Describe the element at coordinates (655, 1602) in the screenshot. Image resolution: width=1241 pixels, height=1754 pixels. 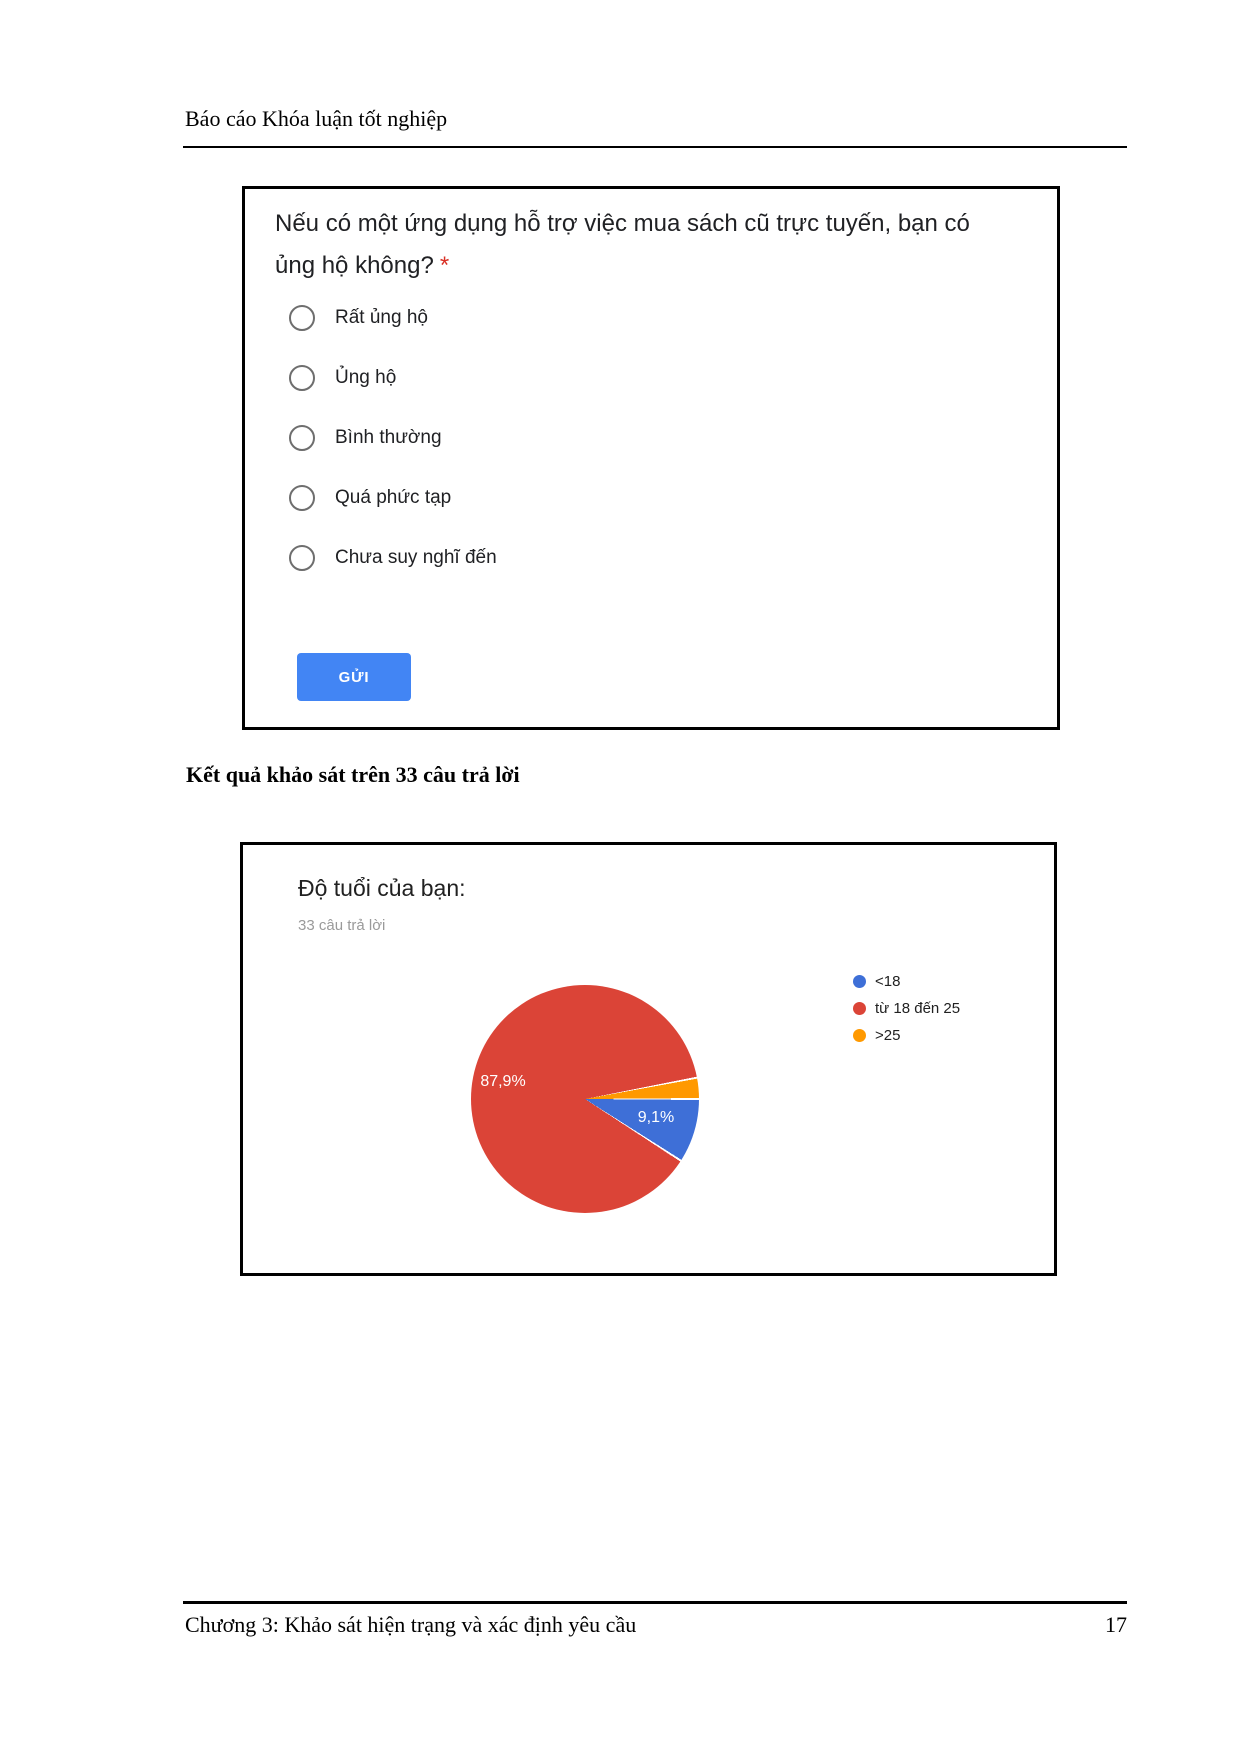
I see `footer-rule` at that location.